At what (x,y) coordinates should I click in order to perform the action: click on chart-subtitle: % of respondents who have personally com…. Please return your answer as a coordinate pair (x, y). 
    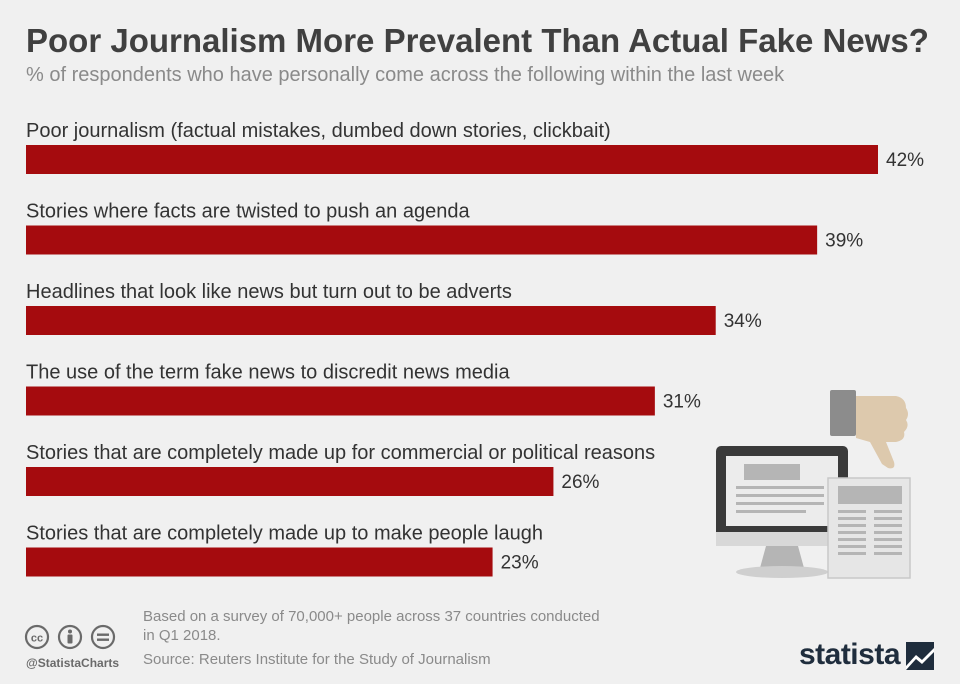
    Looking at the image, I should click on (405, 75).